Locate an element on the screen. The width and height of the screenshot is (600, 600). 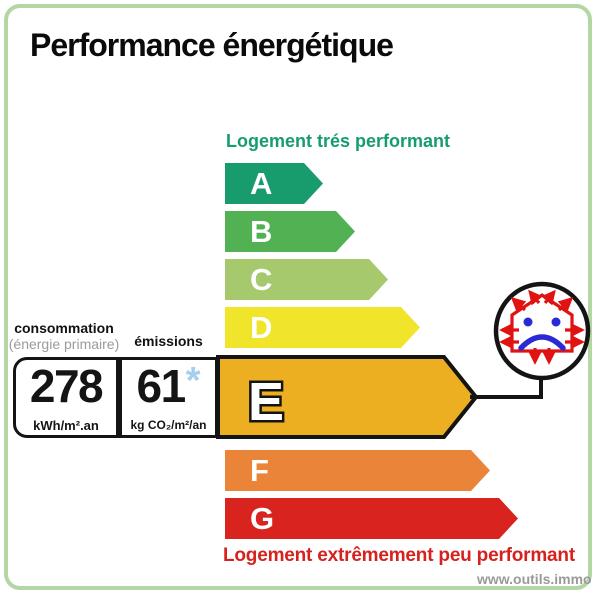
page-title: Performance énergétique is located at coordinates (212, 45).